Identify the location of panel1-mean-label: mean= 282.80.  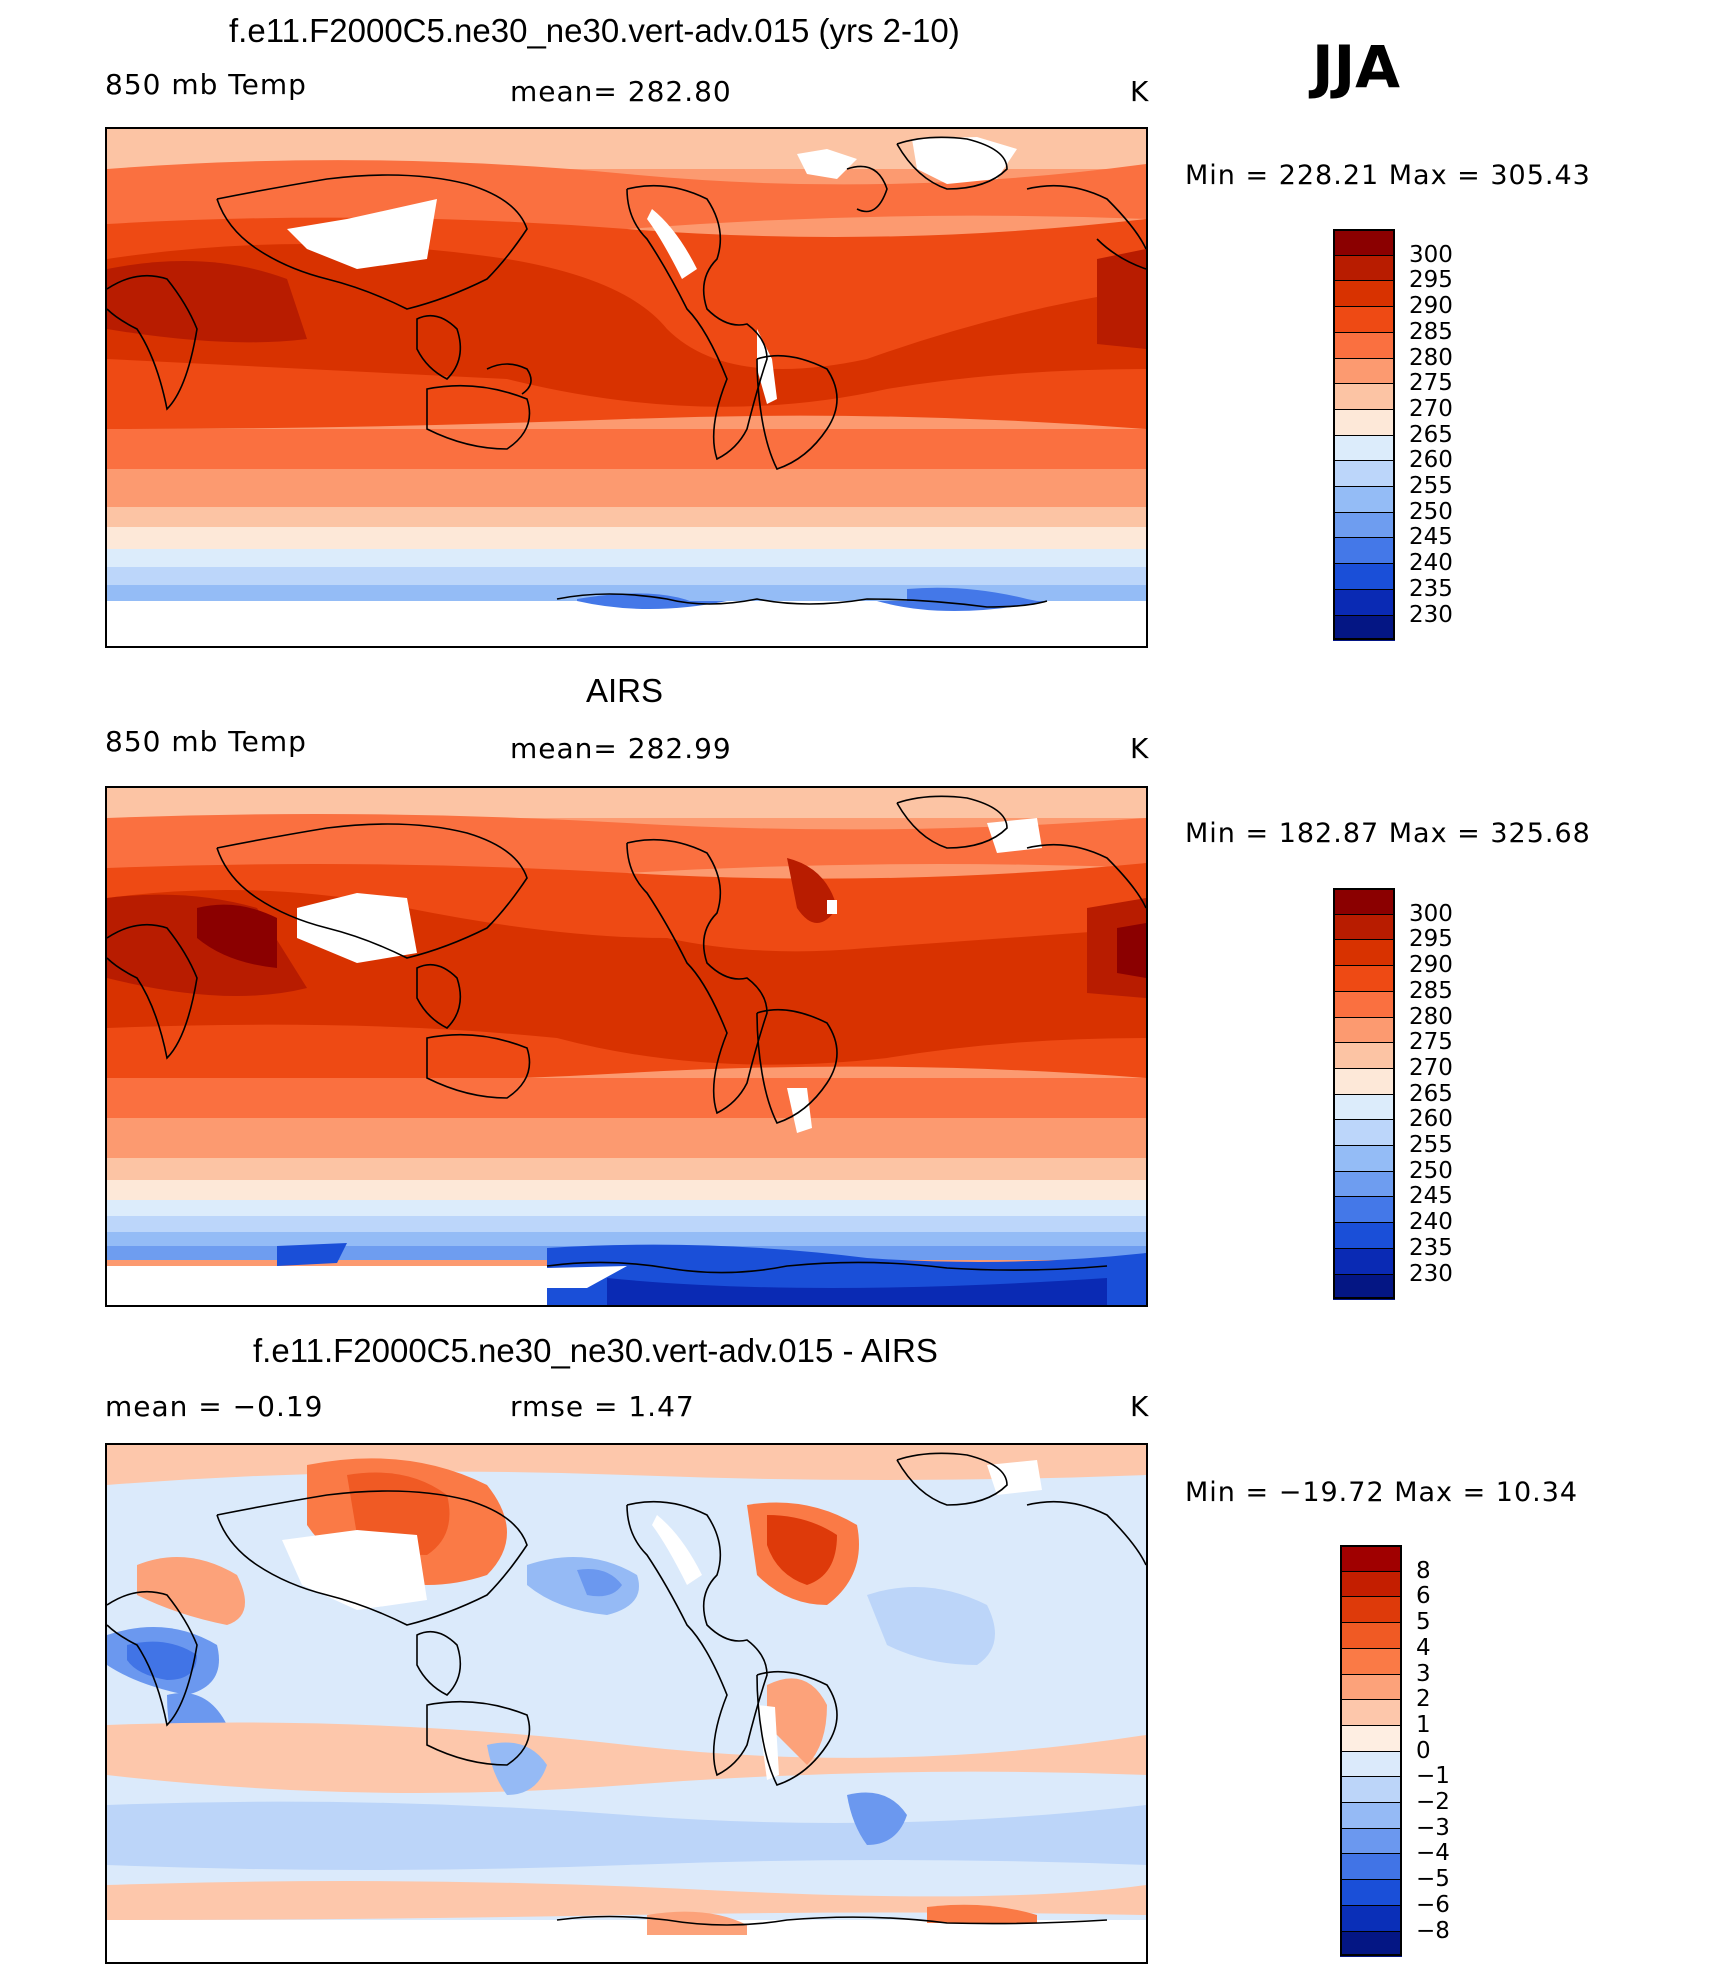
(621, 91).